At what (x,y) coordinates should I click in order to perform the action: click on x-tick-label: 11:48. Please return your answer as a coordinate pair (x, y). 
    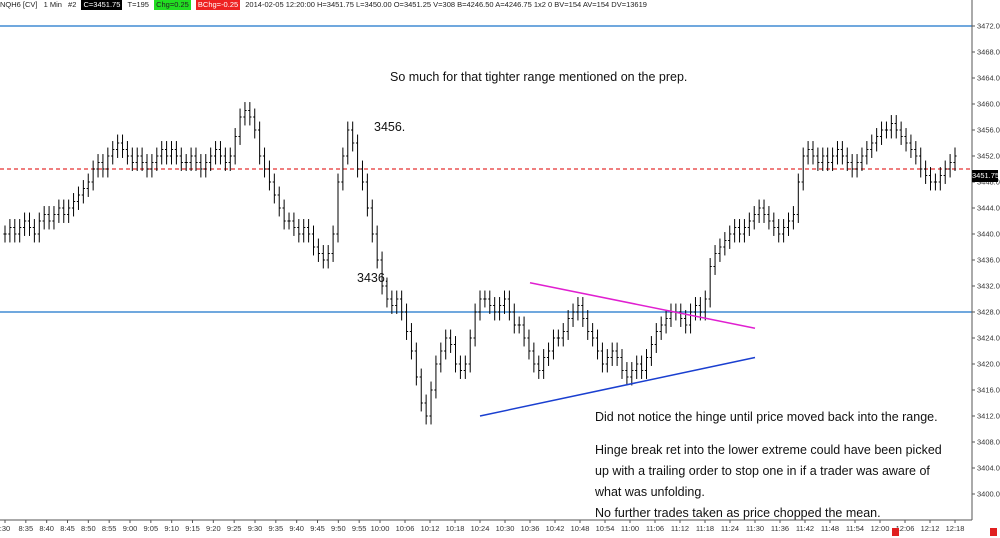
    Looking at the image, I should click on (830, 528).